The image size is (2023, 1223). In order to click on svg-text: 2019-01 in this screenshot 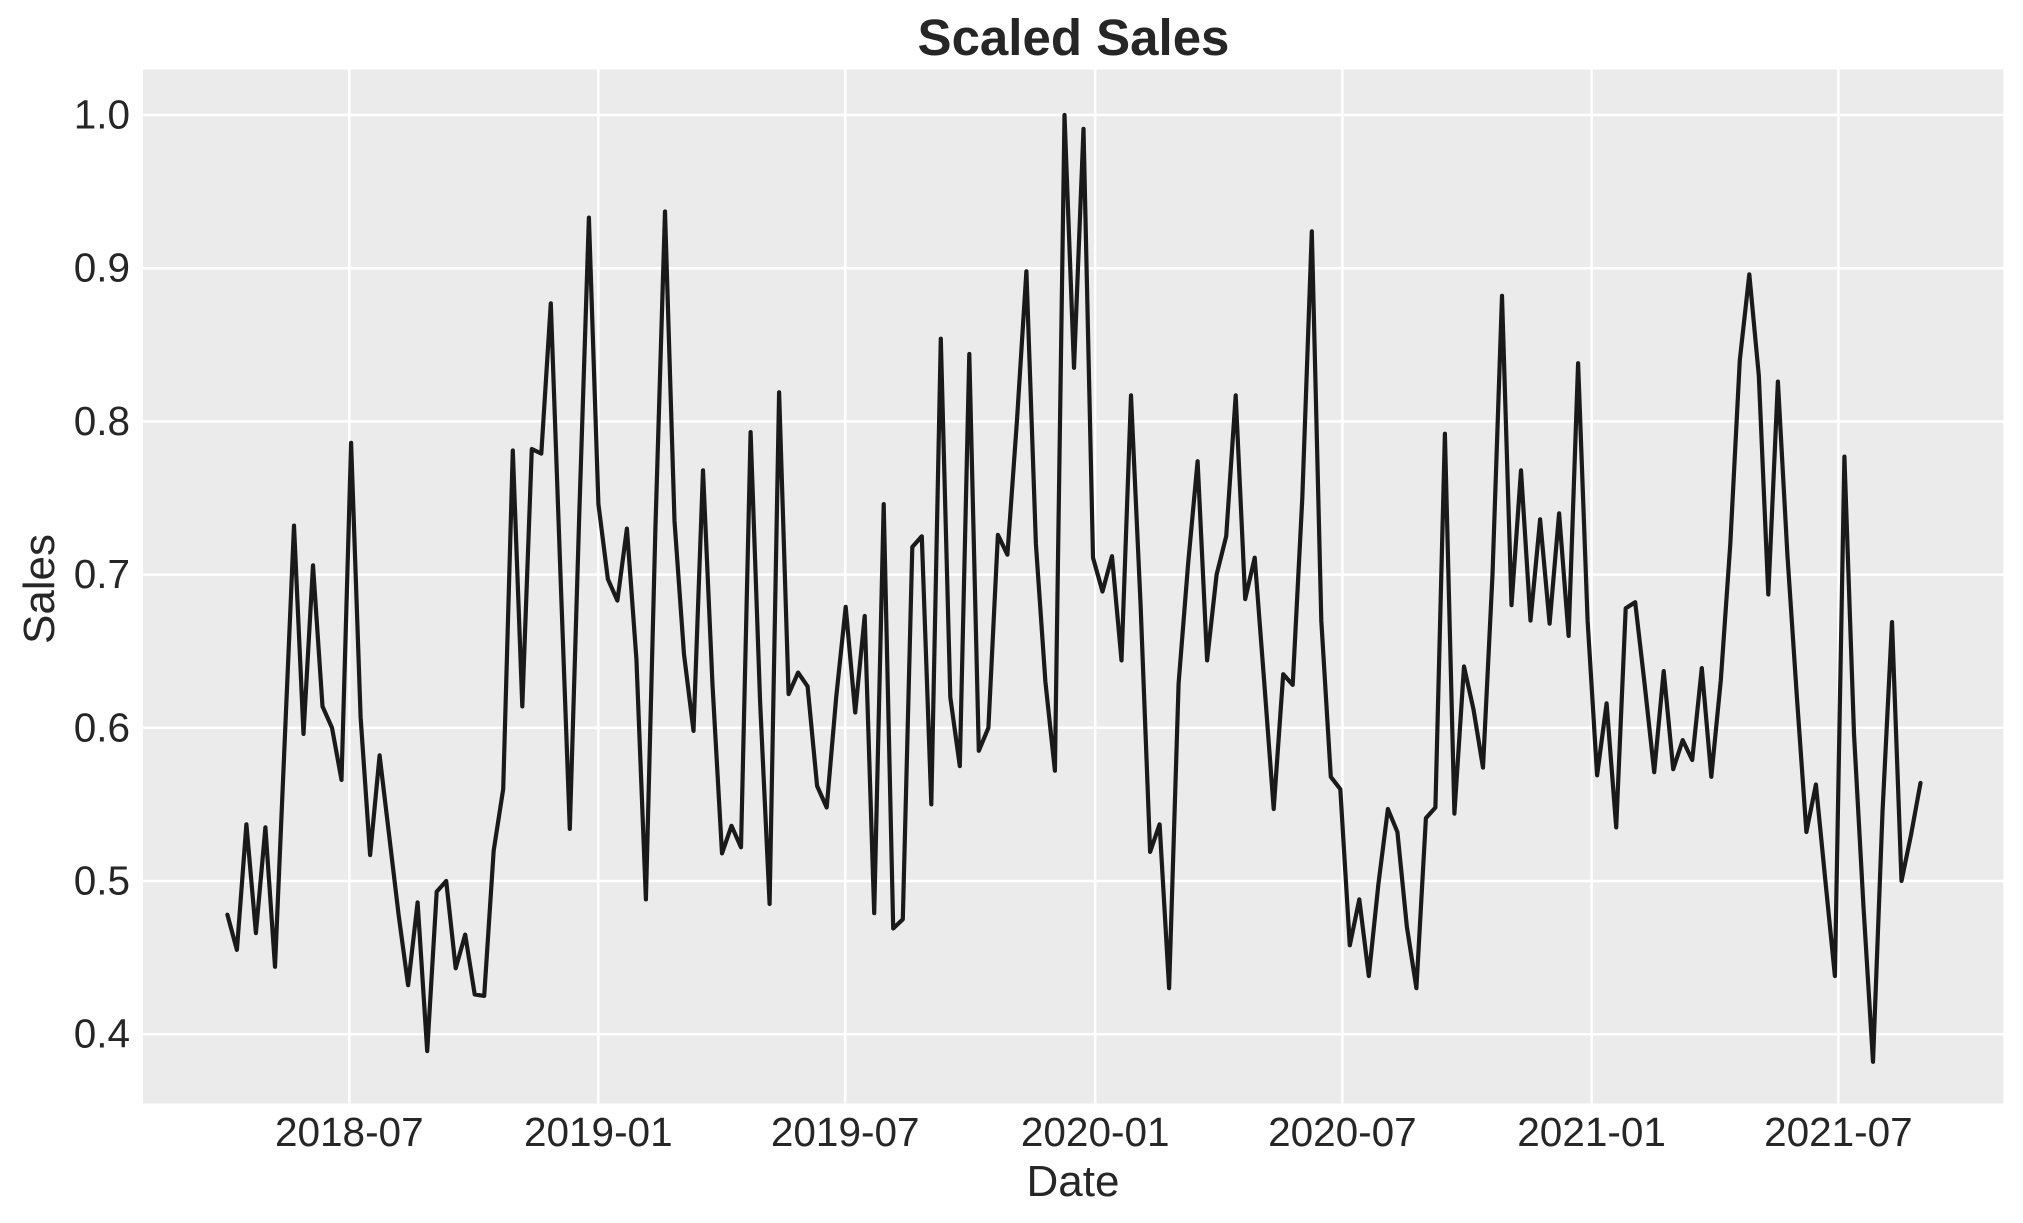, I will do `click(598, 1132)`.